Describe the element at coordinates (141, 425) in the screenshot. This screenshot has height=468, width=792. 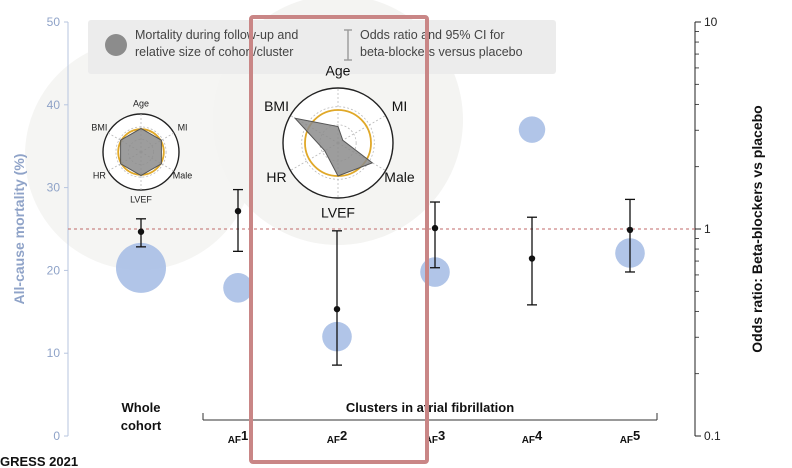
I see `category-label-cohort: cohort` at that location.